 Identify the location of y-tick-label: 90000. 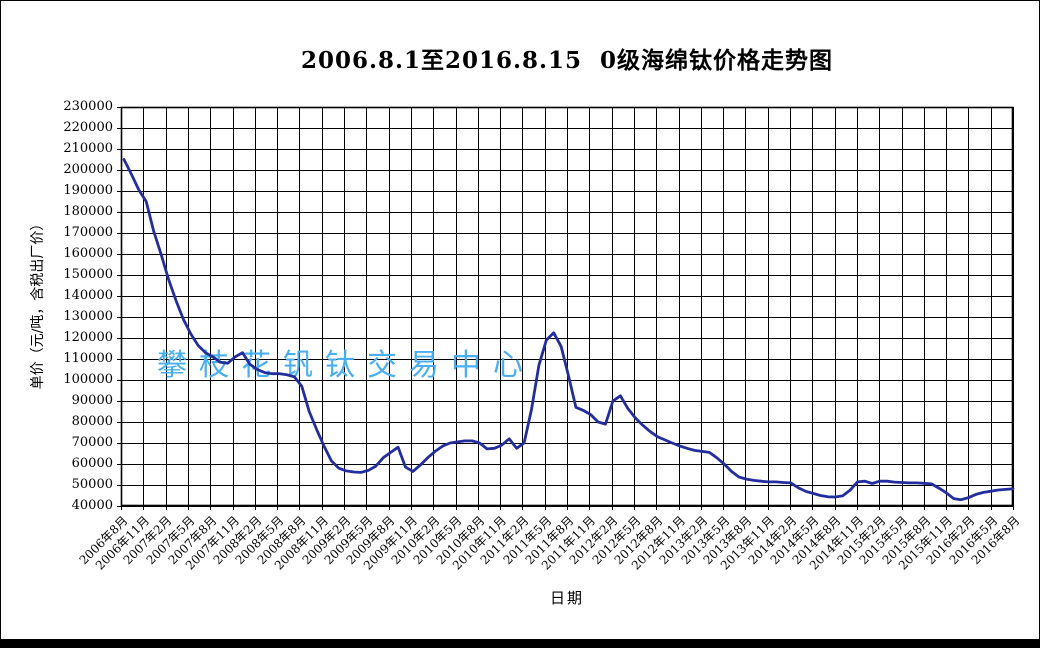
(92, 400).